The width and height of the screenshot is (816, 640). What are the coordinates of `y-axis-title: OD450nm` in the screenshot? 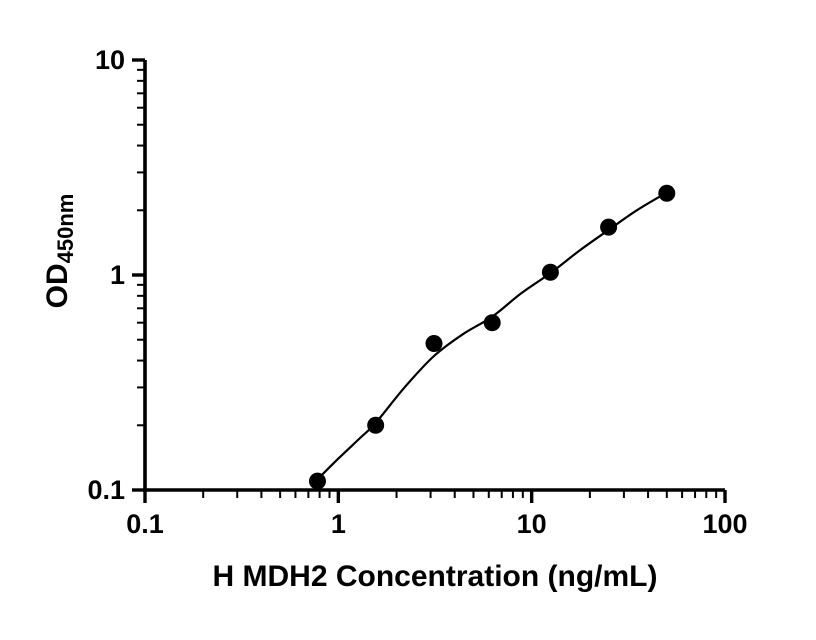 It's located at (58, 251).